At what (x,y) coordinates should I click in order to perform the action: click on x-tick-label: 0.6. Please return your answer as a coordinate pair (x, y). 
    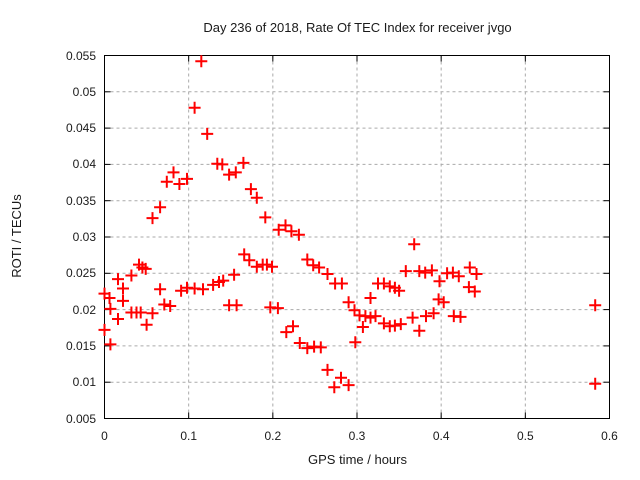
    Looking at the image, I should click on (609, 436).